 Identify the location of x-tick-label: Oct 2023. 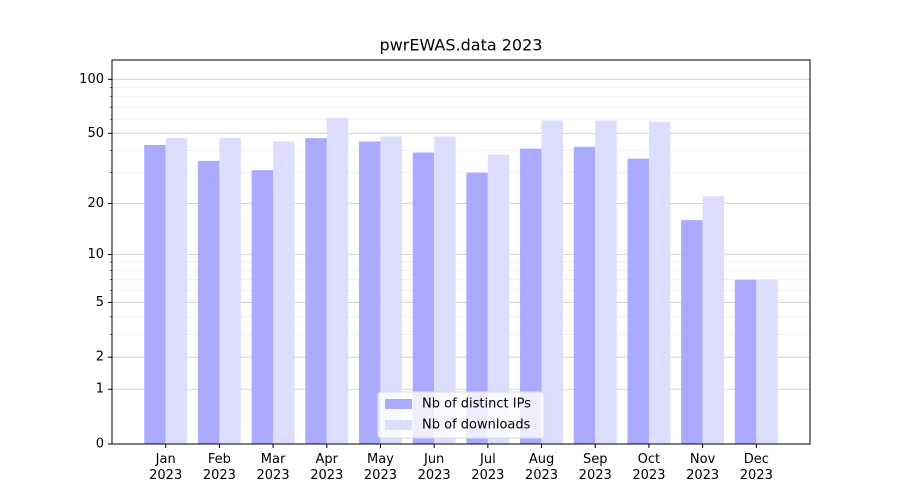
(649, 467).